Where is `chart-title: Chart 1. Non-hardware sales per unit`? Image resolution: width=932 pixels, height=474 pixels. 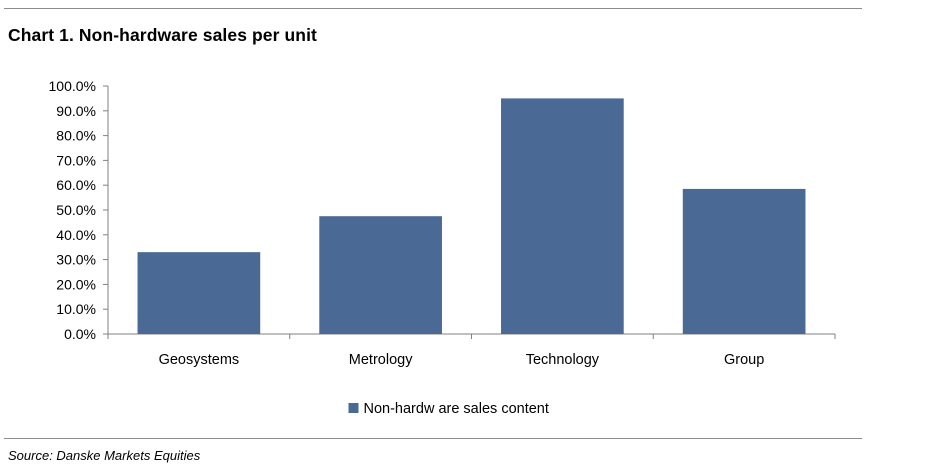
chart-title: Chart 1. Non-hardware sales per unit is located at coordinates (162, 35).